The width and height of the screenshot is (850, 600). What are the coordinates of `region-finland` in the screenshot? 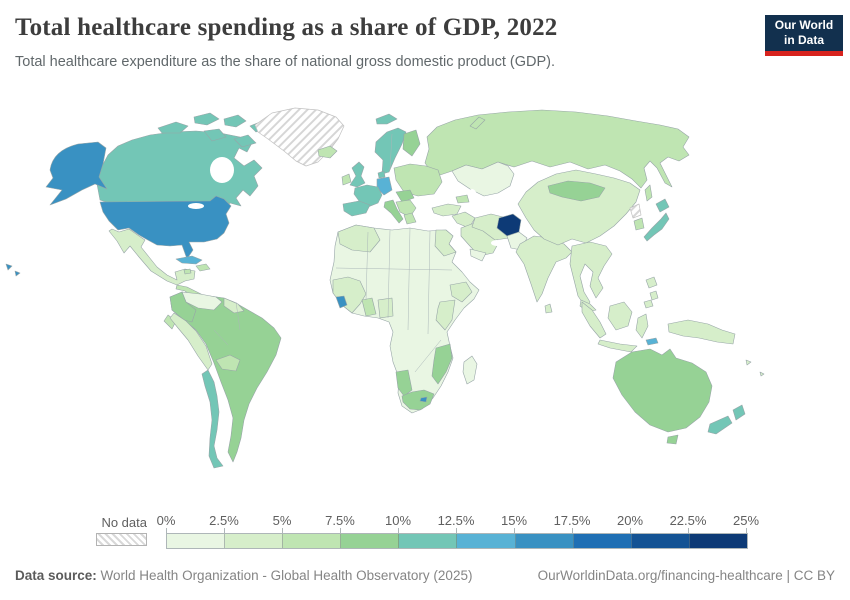 It's located at (411, 143).